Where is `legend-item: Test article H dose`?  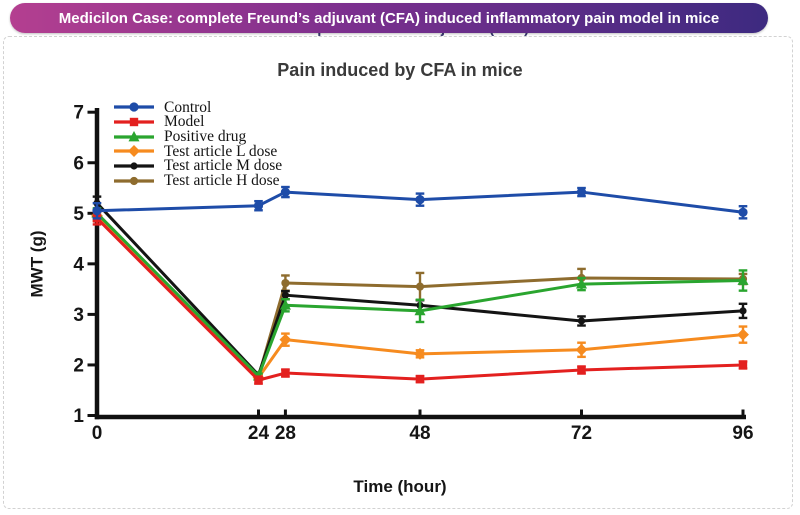
legend-item: Test article H dose is located at coordinates (197, 180).